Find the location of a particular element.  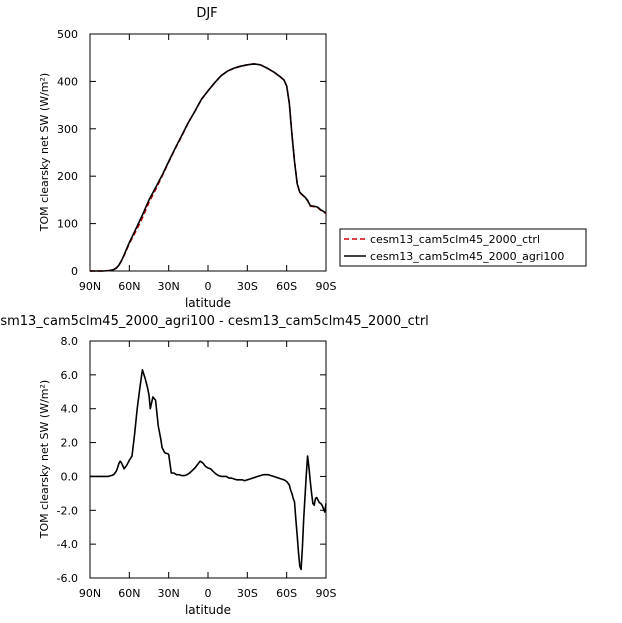

top-y-tick-label: 0 is located at coordinates (74, 271).